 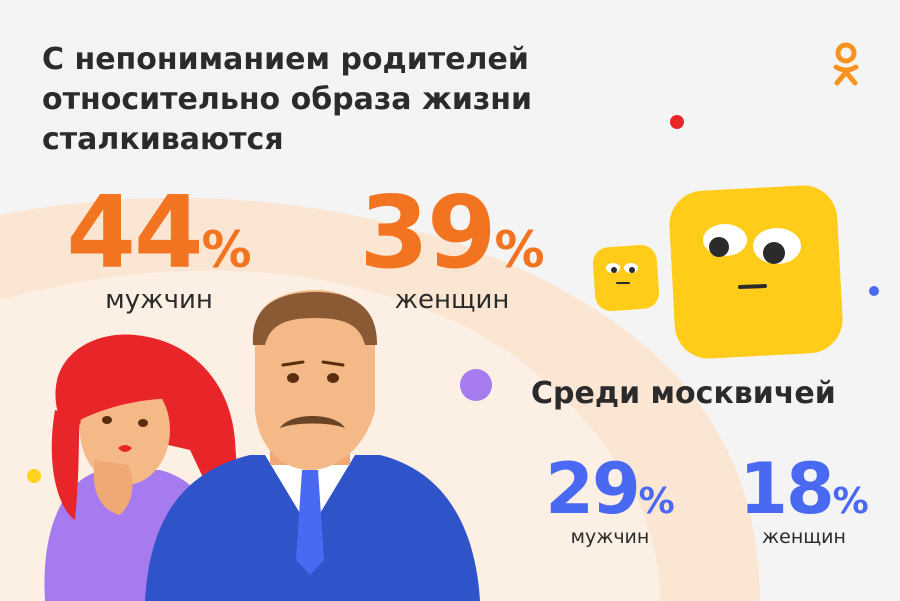 I want to click on small-yellow-square-mascot-icon, so click(x=626, y=278).